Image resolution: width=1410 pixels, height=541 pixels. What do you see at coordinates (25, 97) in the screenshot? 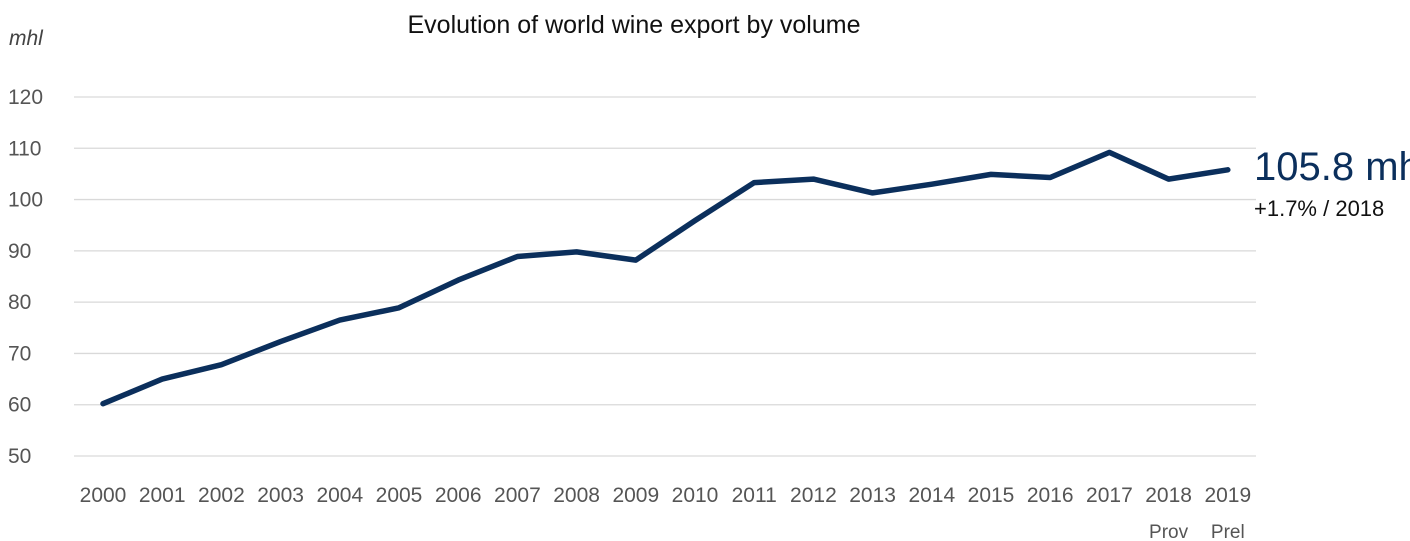
I see `y-tick-label: 120` at bounding box center [25, 97].